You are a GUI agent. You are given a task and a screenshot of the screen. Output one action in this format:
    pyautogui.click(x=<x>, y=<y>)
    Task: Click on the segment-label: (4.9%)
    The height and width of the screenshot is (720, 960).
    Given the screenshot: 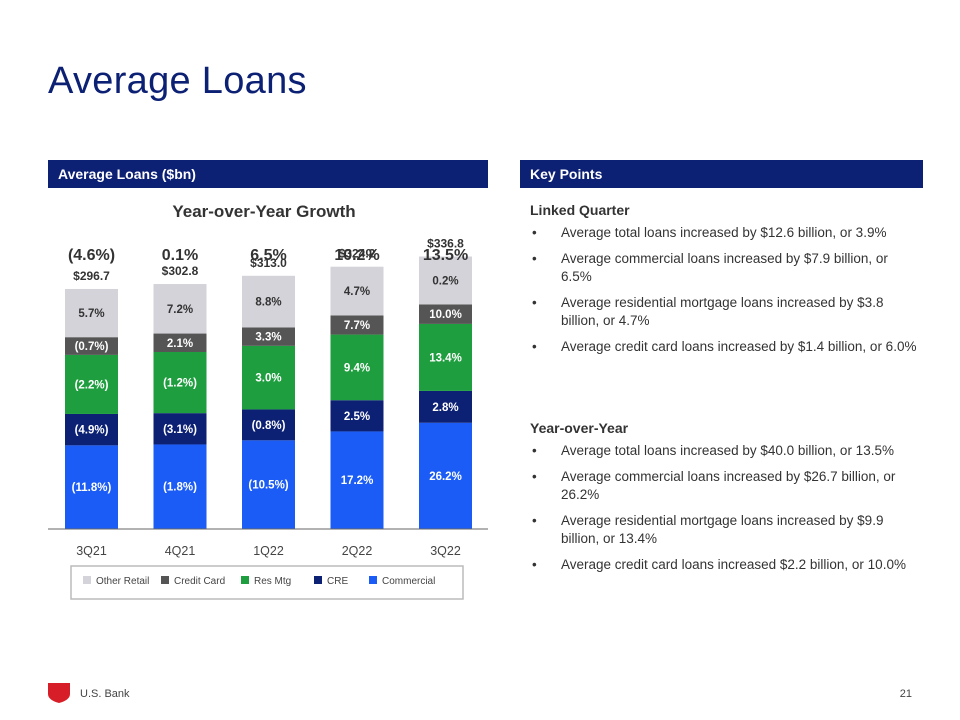 What is the action you would take?
    pyautogui.click(x=92, y=431)
    